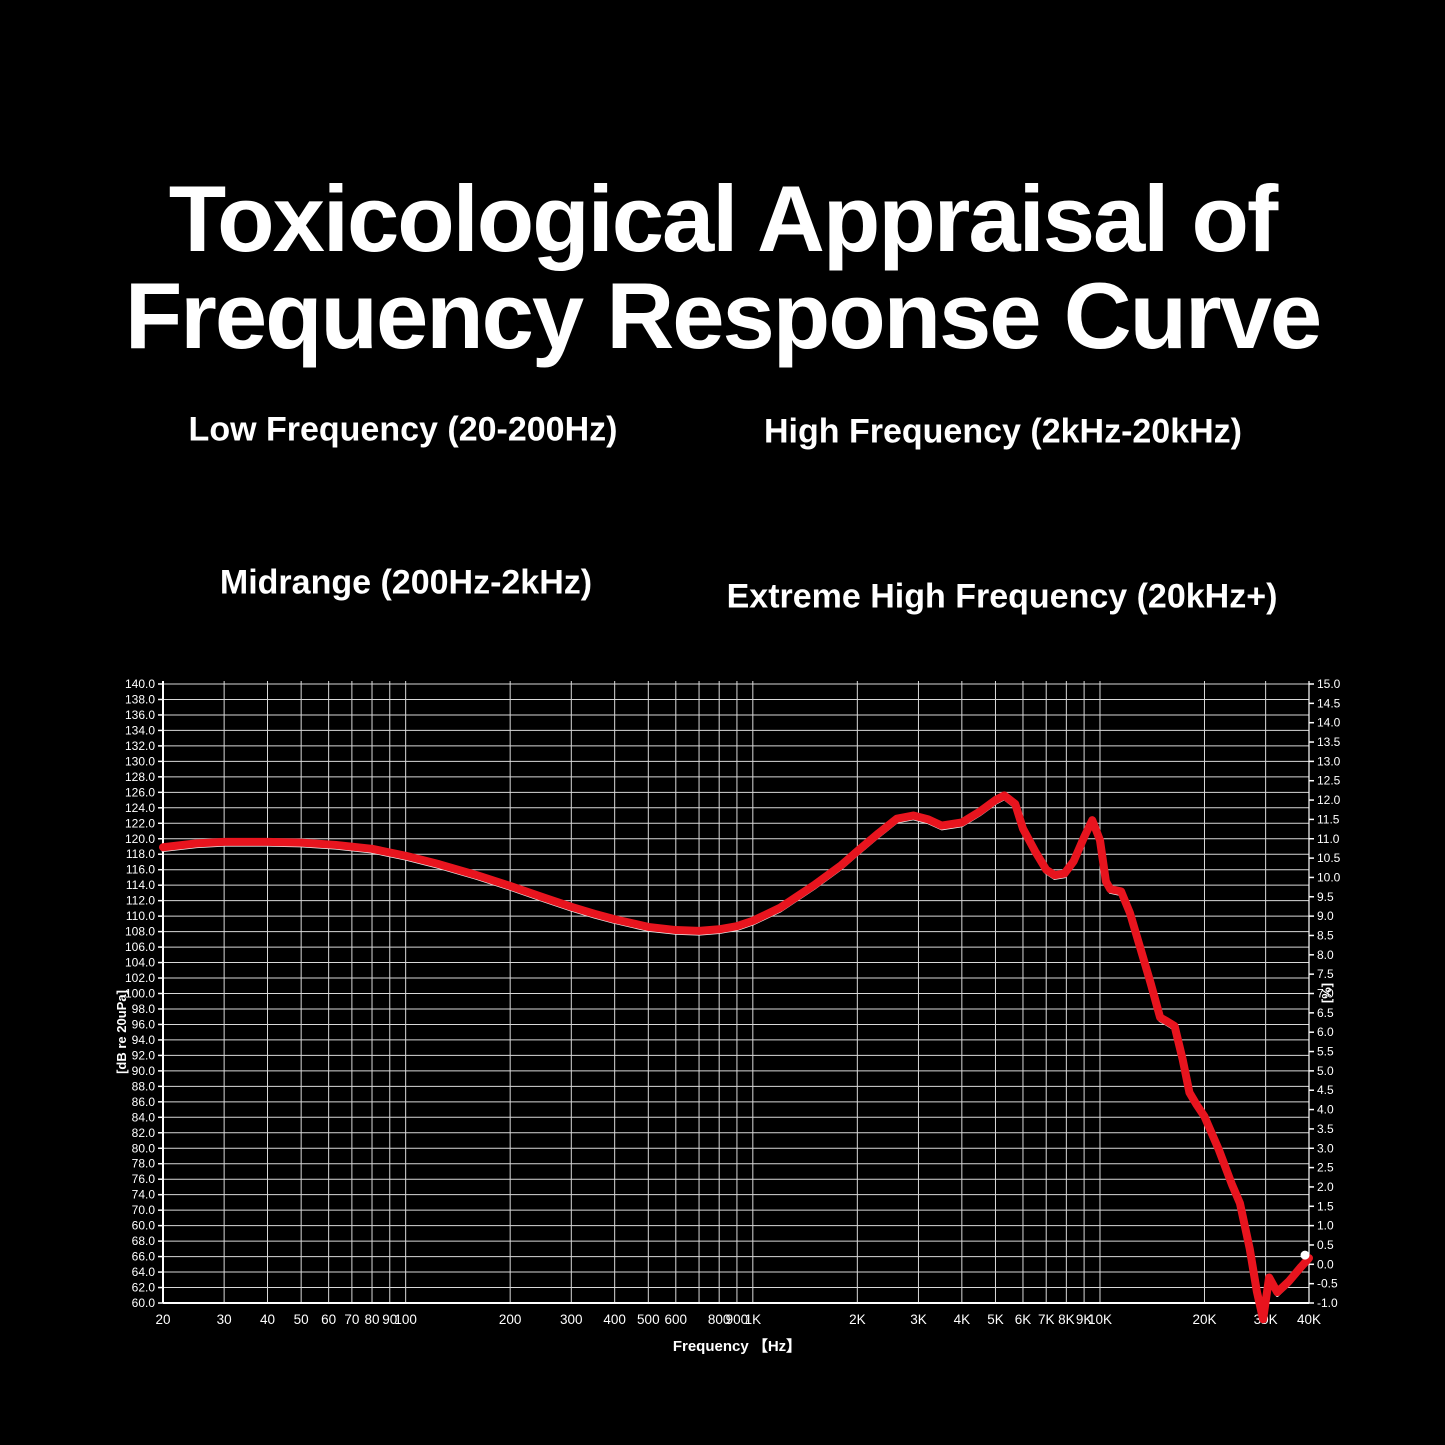  Describe the element at coordinates (144, 1257) in the screenshot. I see `y-left-tick-label: 66.0` at that location.